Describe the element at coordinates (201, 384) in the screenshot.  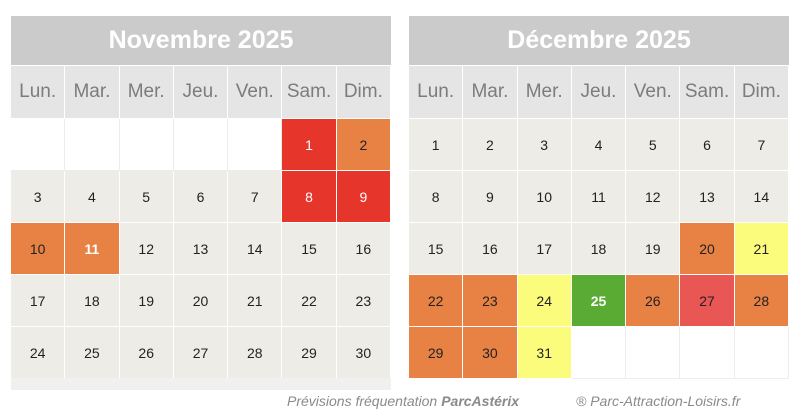
I see `footer-strip` at that location.